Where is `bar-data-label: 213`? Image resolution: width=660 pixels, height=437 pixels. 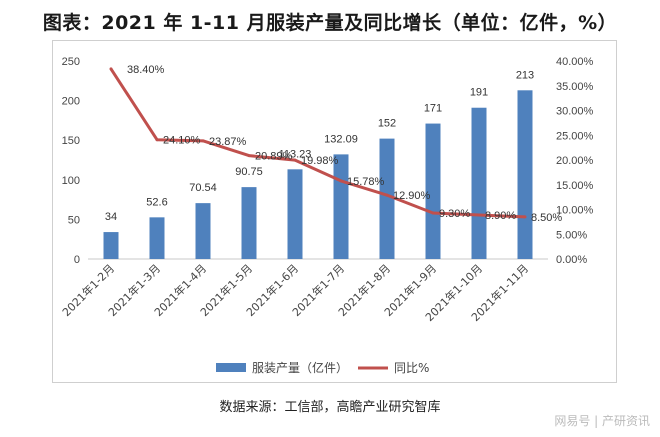 bar-data-label: 213 is located at coordinates (525, 75).